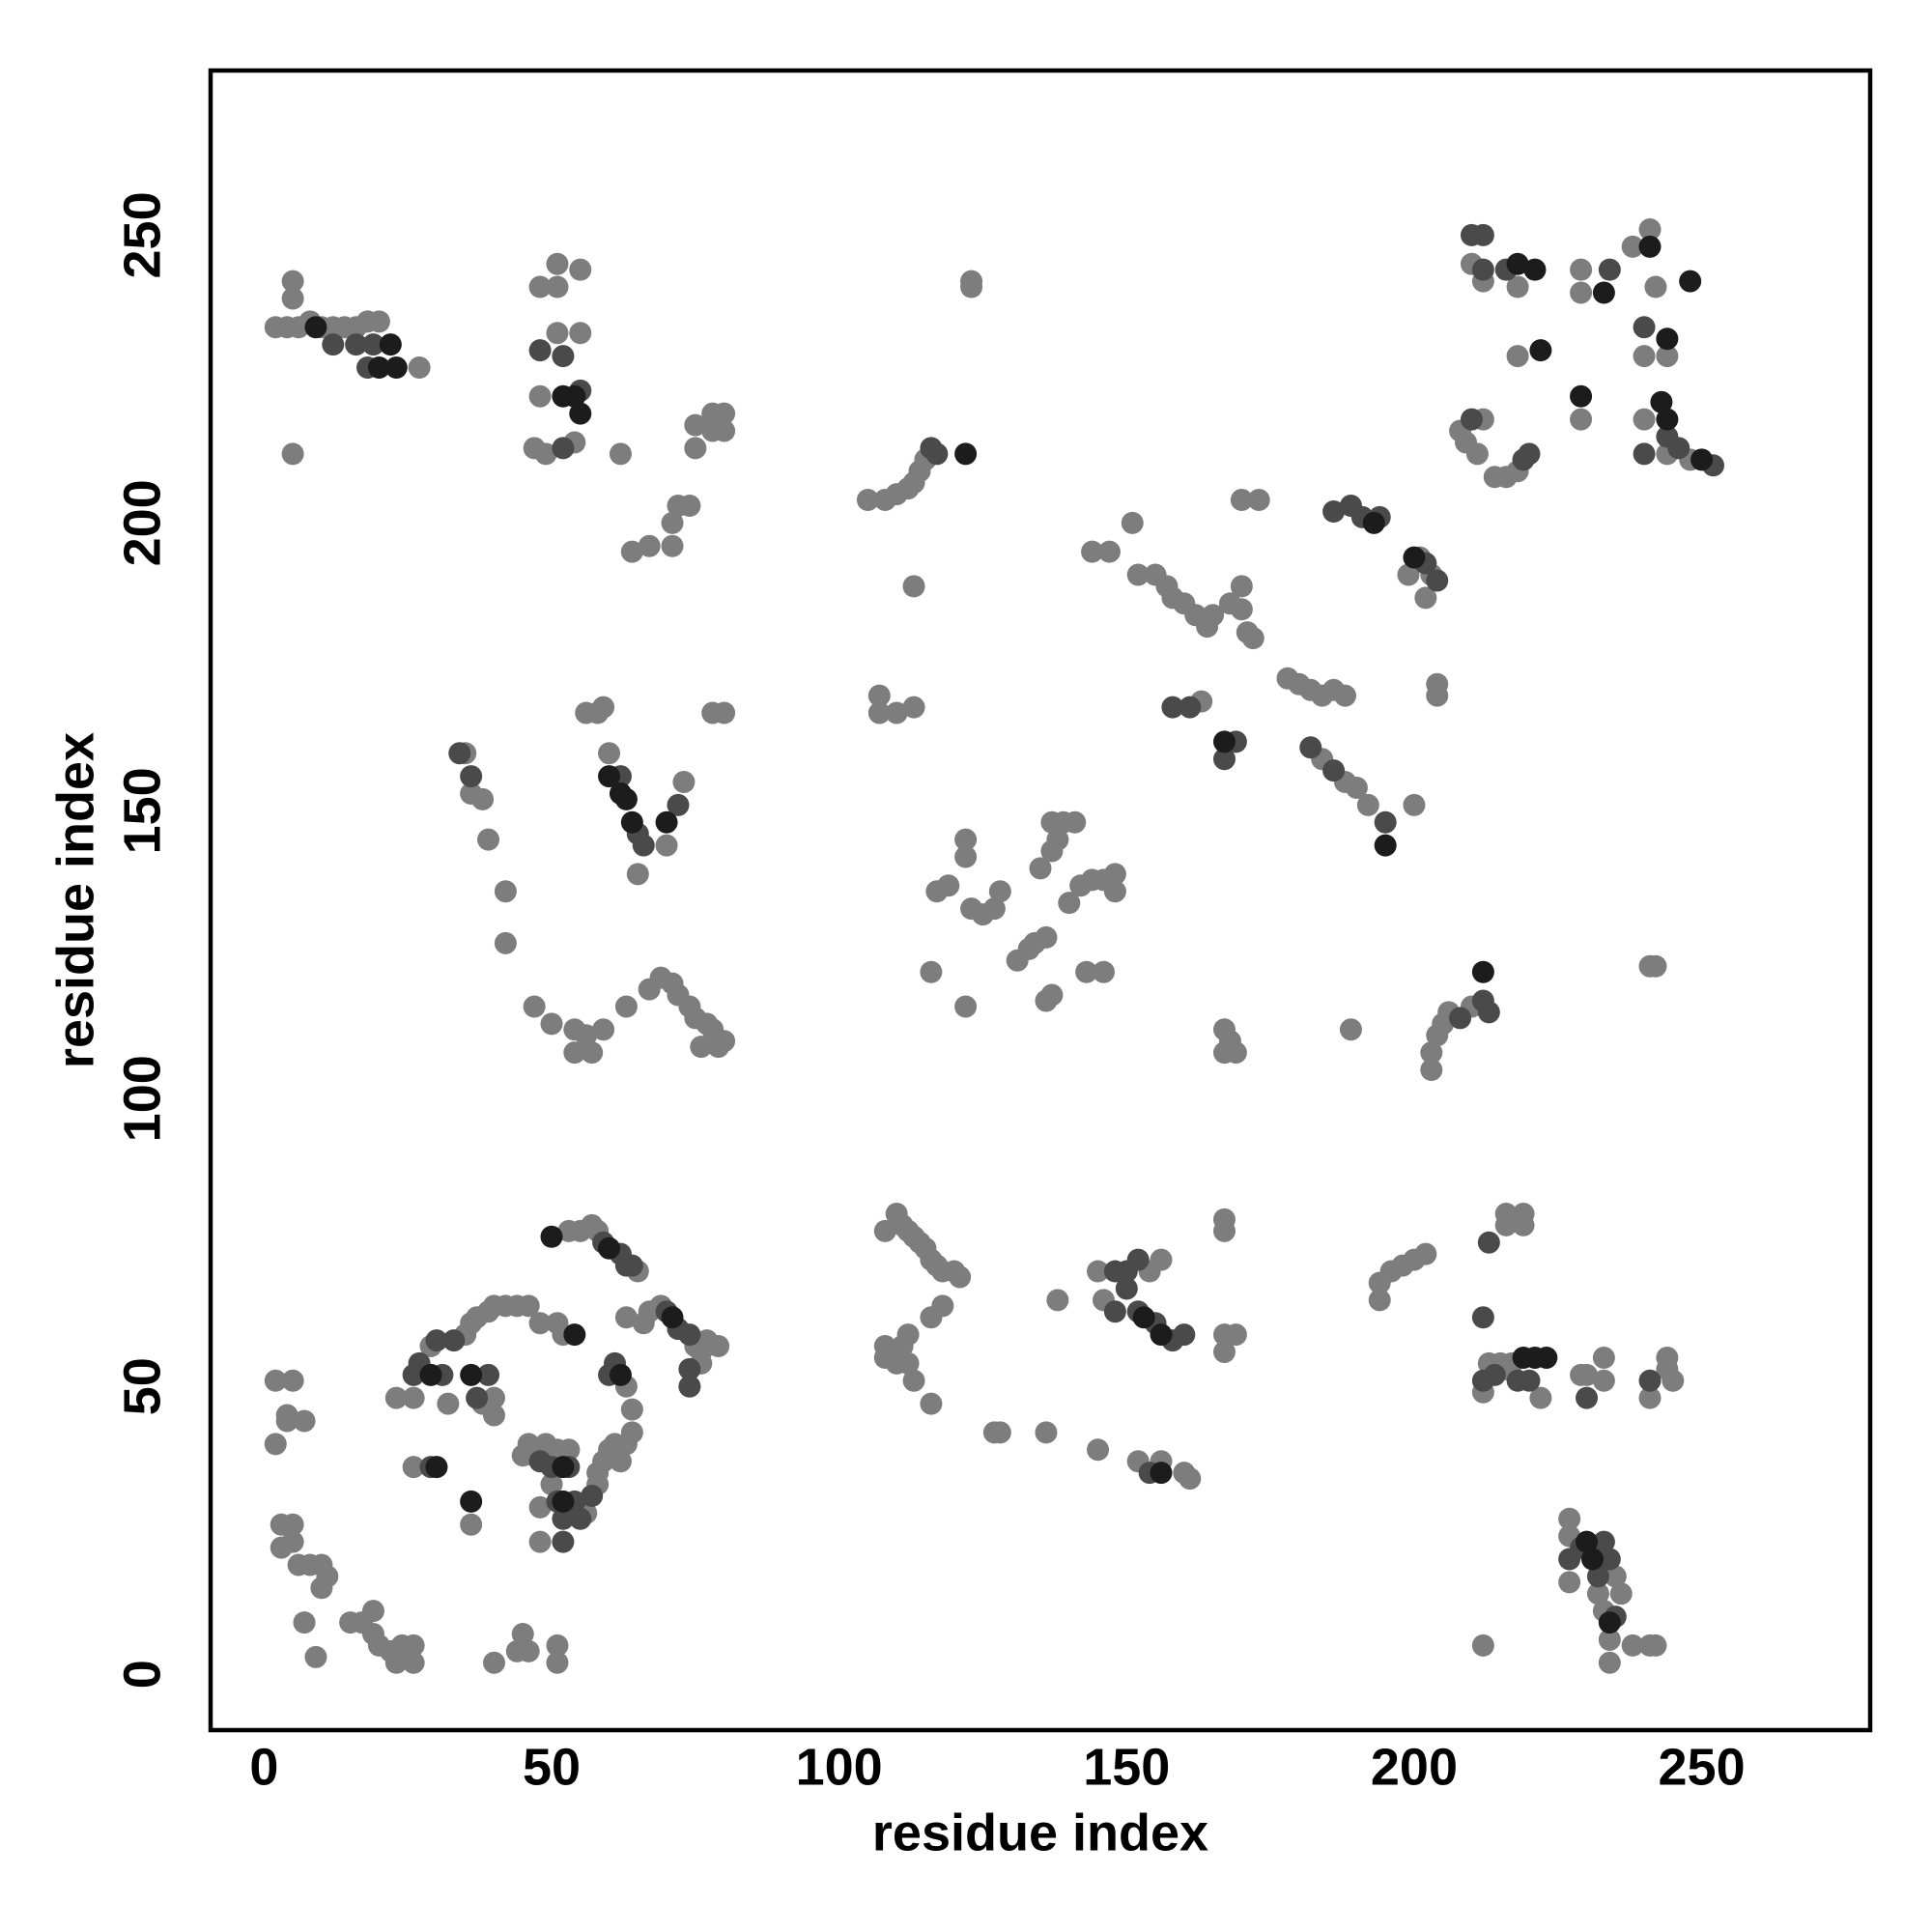 The height and width of the screenshot is (1932, 1932). Describe the element at coordinates (839, 1767) in the screenshot. I see `x-tick-label: 100` at that location.